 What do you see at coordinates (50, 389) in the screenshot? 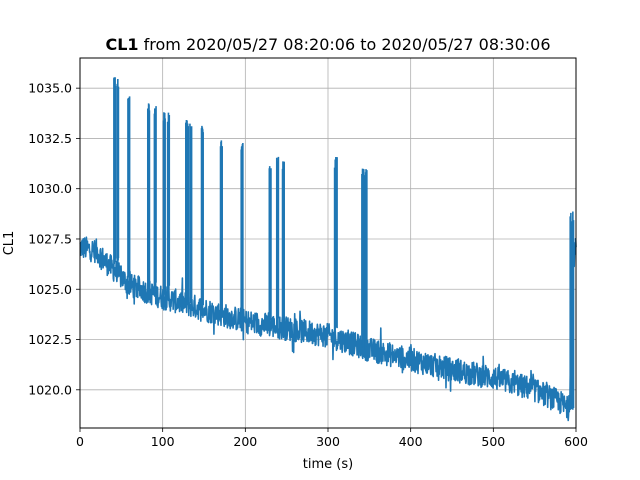
I see `y-tick-label: 1020.0` at bounding box center [50, 389].